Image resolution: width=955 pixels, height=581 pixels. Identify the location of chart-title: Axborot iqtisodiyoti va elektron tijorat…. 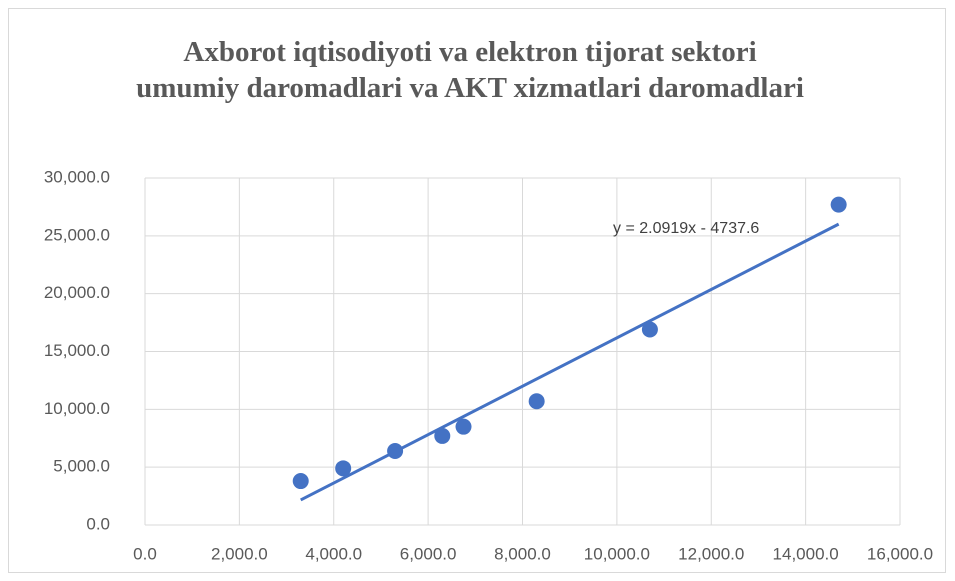
(470, 70).